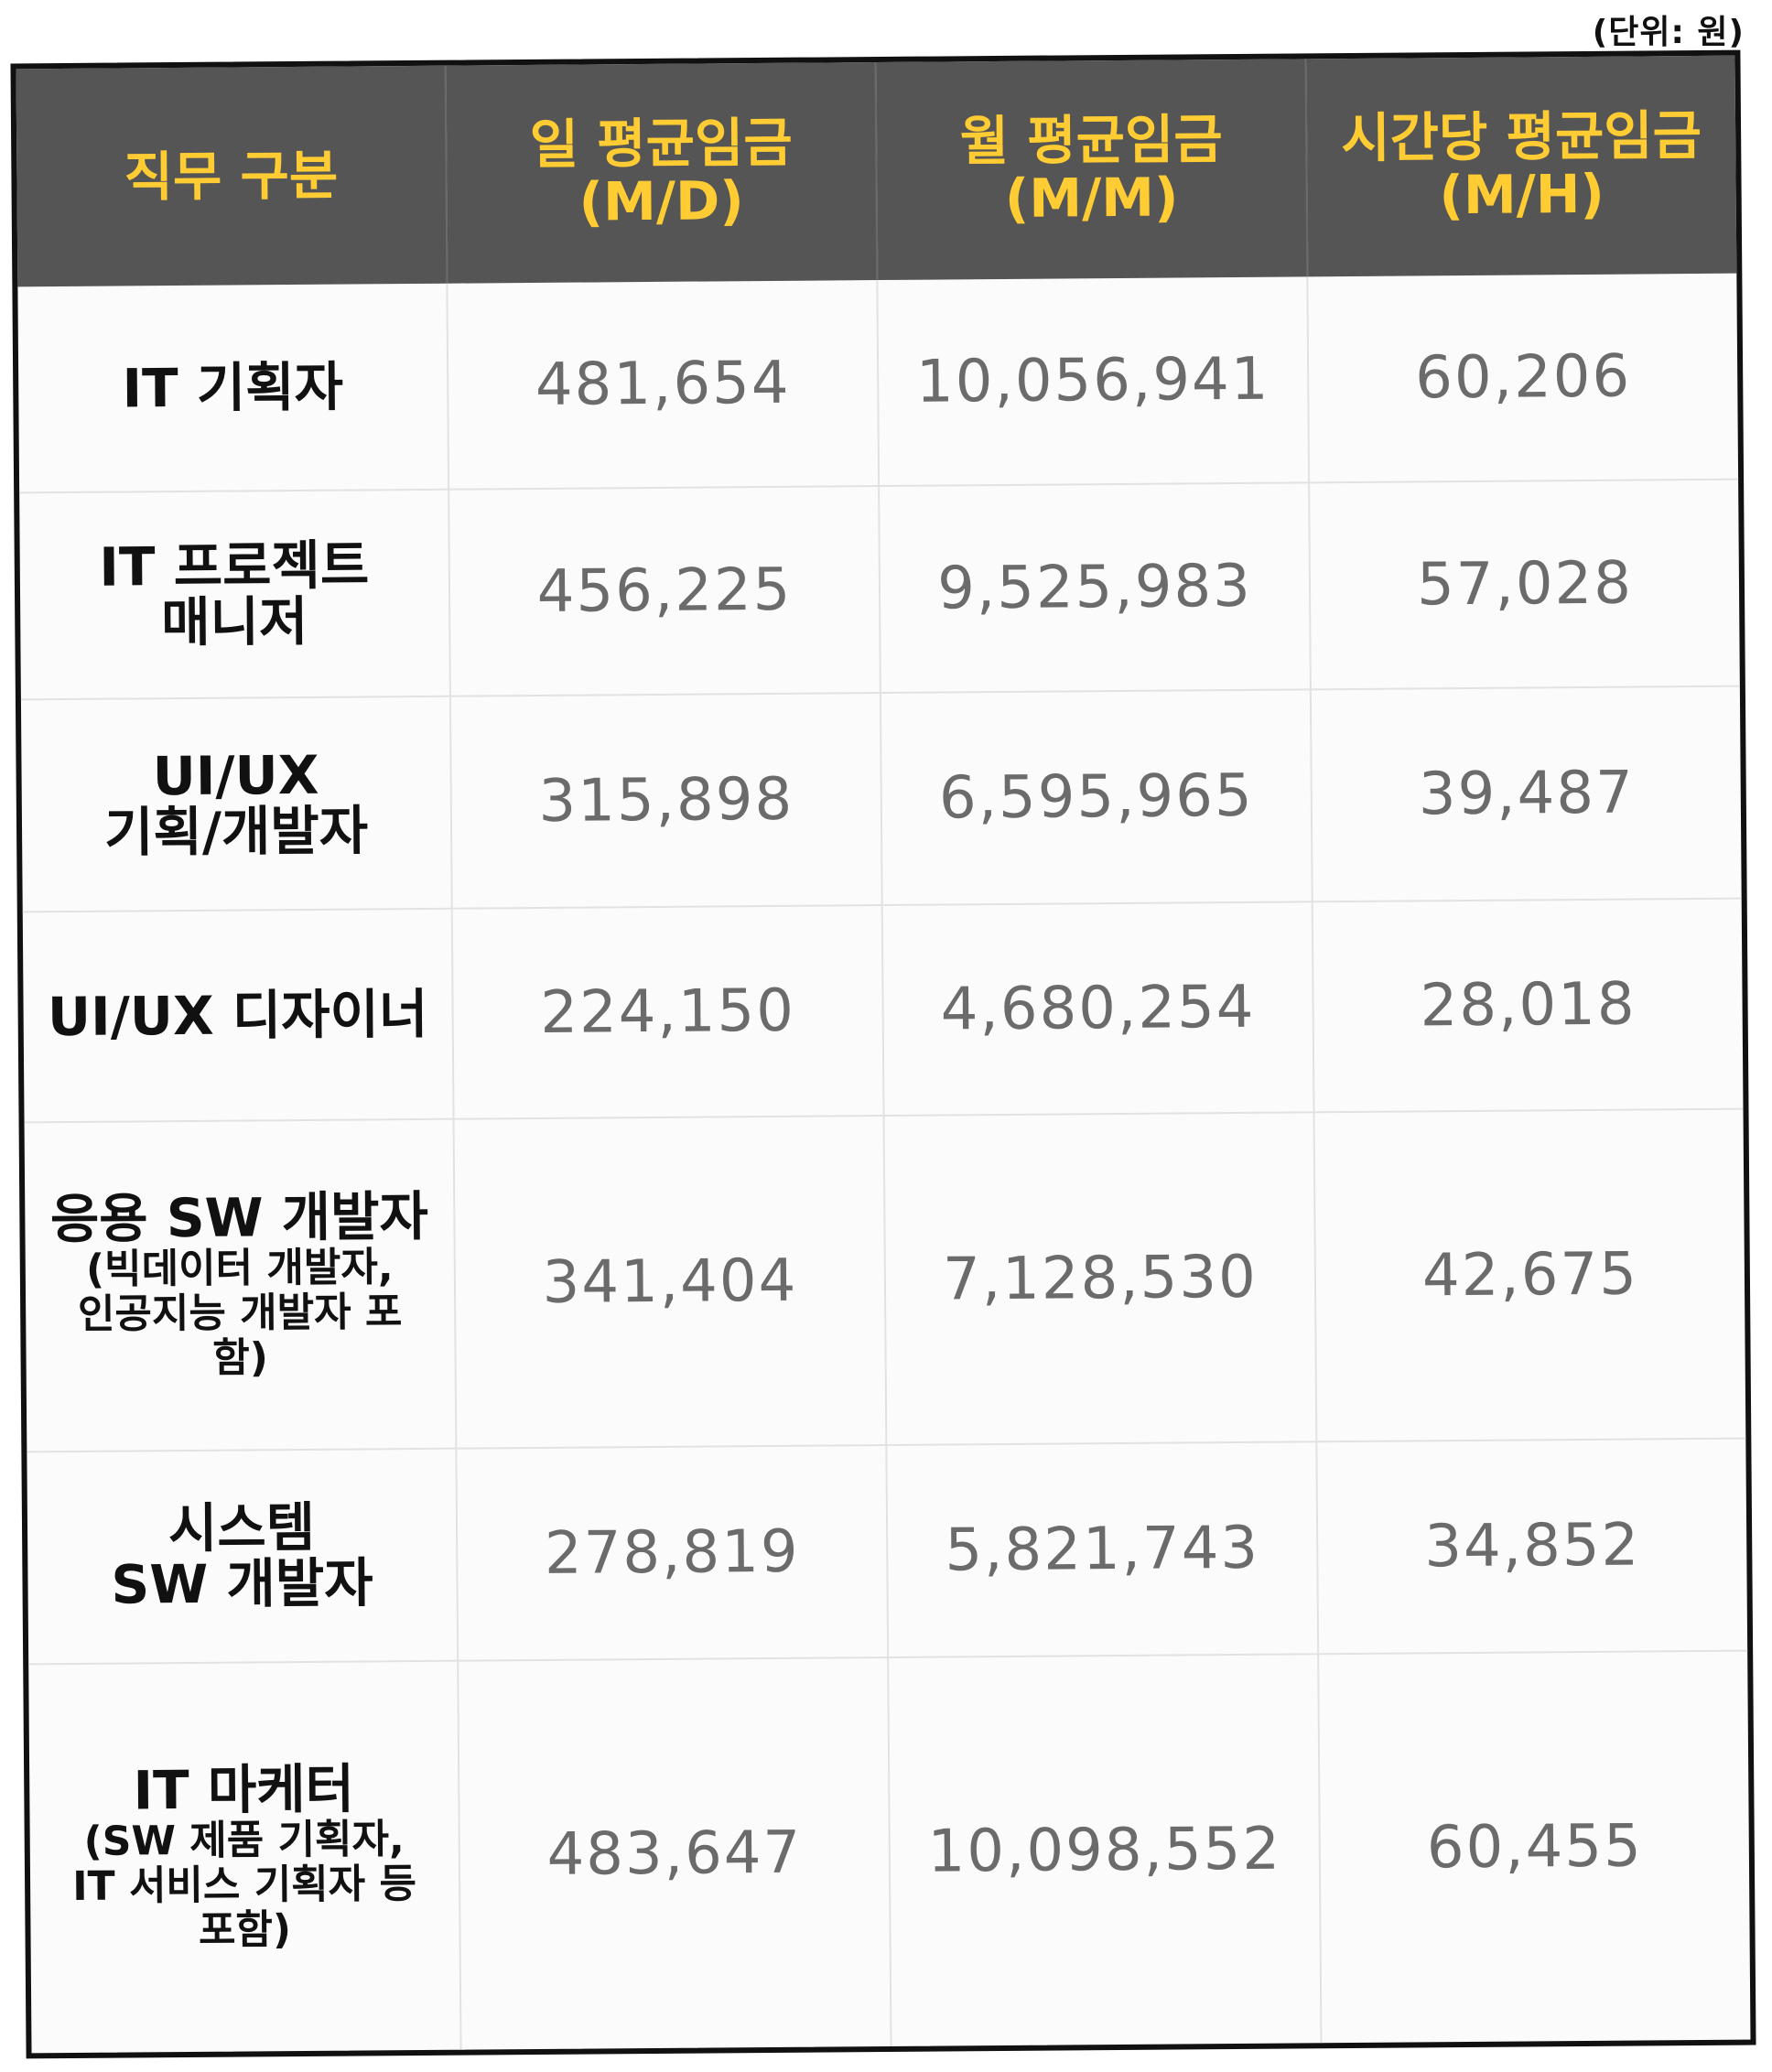  Describe the element at coordinates (1528, 1006) in the screenshot. I see `hourly-wage-cell: 28,018` at that location.